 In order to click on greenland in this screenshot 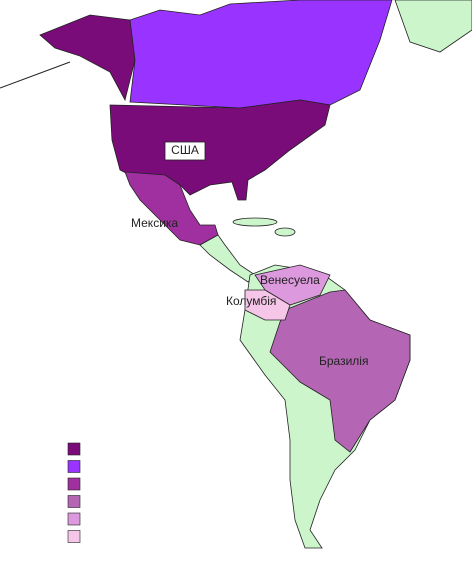, I will do `click(433, 26)`.